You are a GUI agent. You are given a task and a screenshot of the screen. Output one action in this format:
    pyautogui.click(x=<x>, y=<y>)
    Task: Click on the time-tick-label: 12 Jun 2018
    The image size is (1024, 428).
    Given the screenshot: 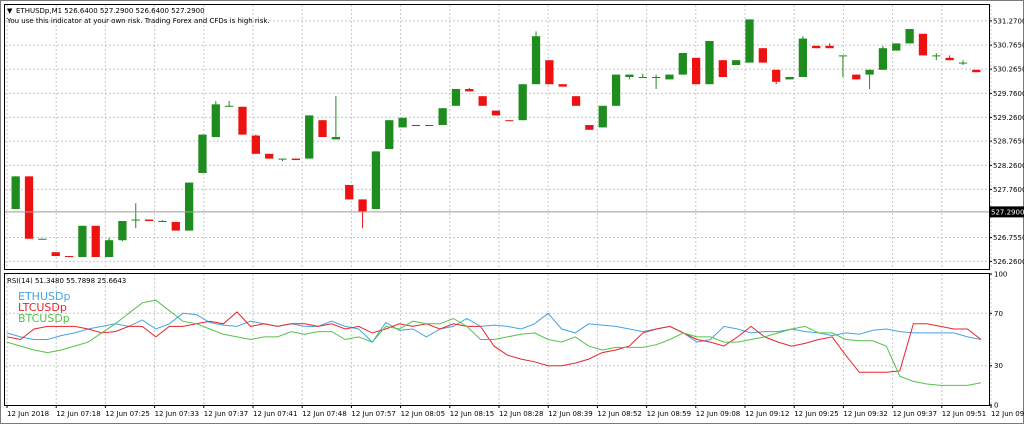 What is the action you would take?
    pyautogui.click(x=28, y=414)
    